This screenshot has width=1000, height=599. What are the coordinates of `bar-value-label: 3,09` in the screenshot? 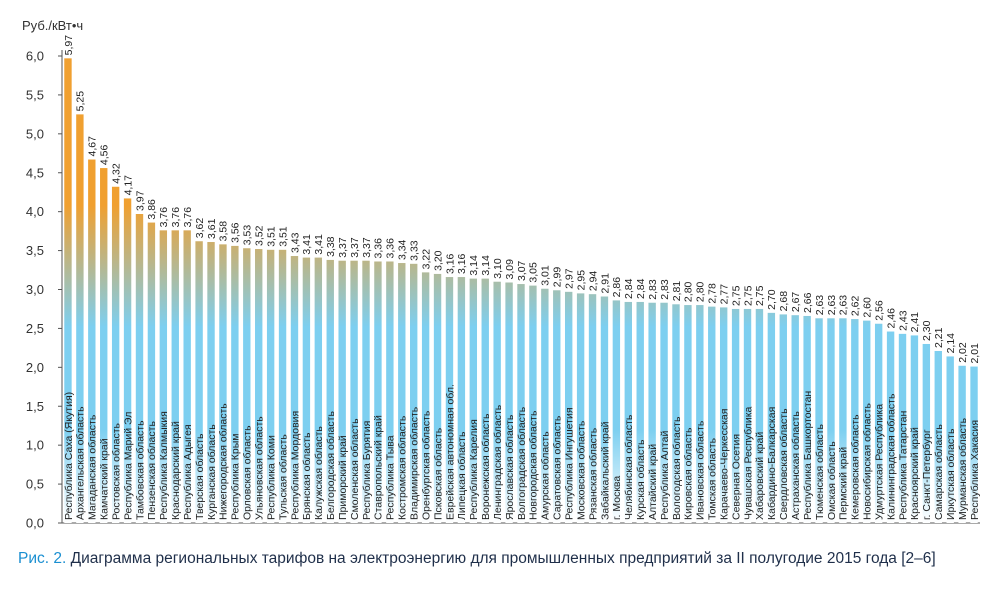 It's located at (510, 269).